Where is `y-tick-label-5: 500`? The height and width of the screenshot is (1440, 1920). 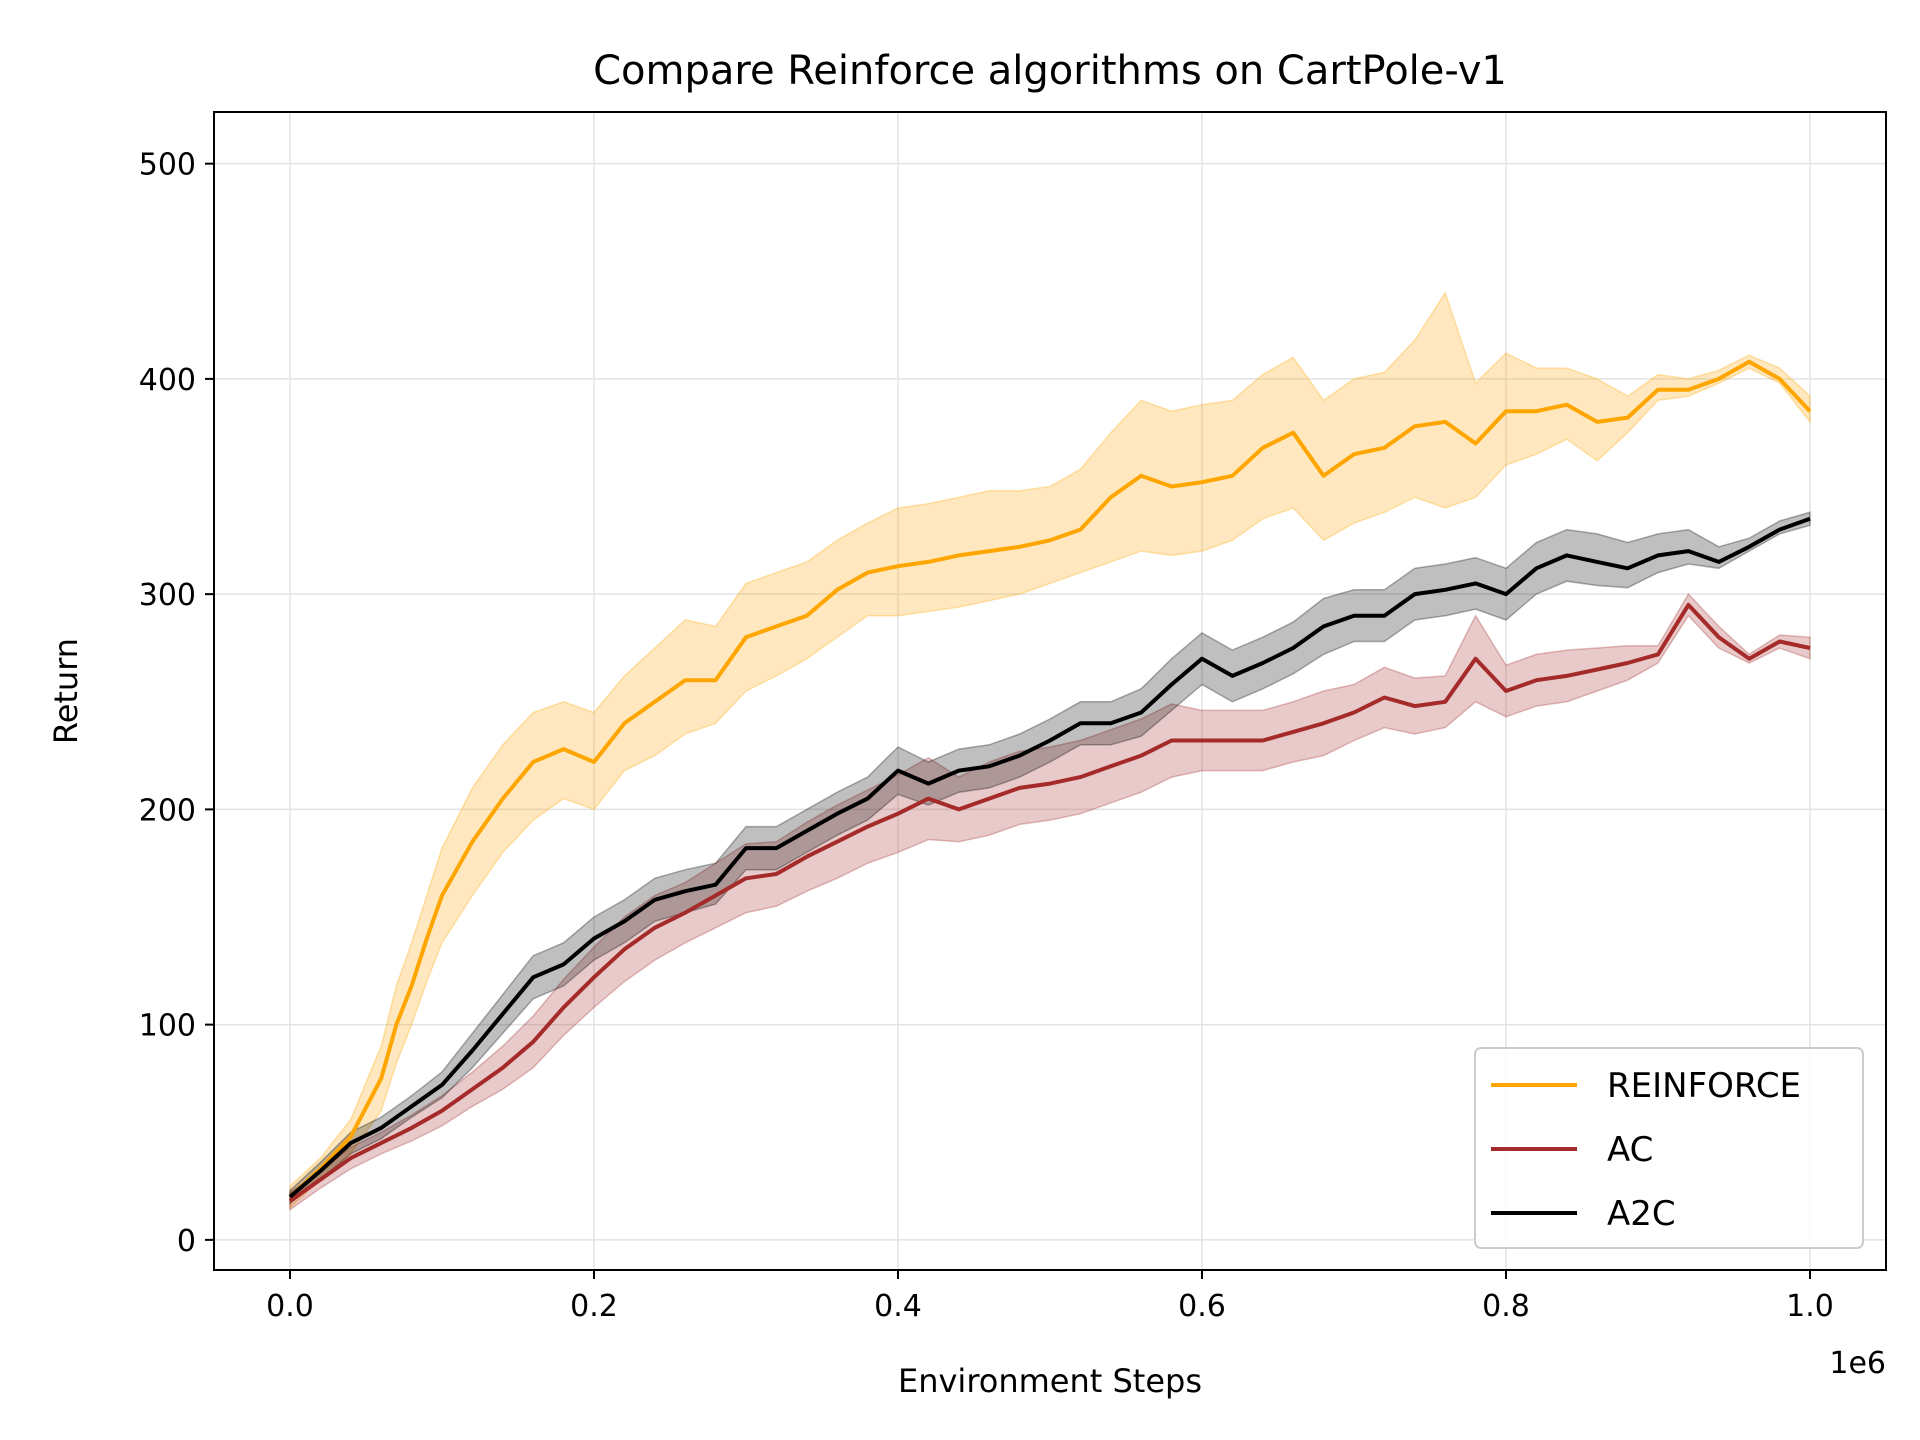
y-tick-label-5: 500 is located at coordinates (167, 165).